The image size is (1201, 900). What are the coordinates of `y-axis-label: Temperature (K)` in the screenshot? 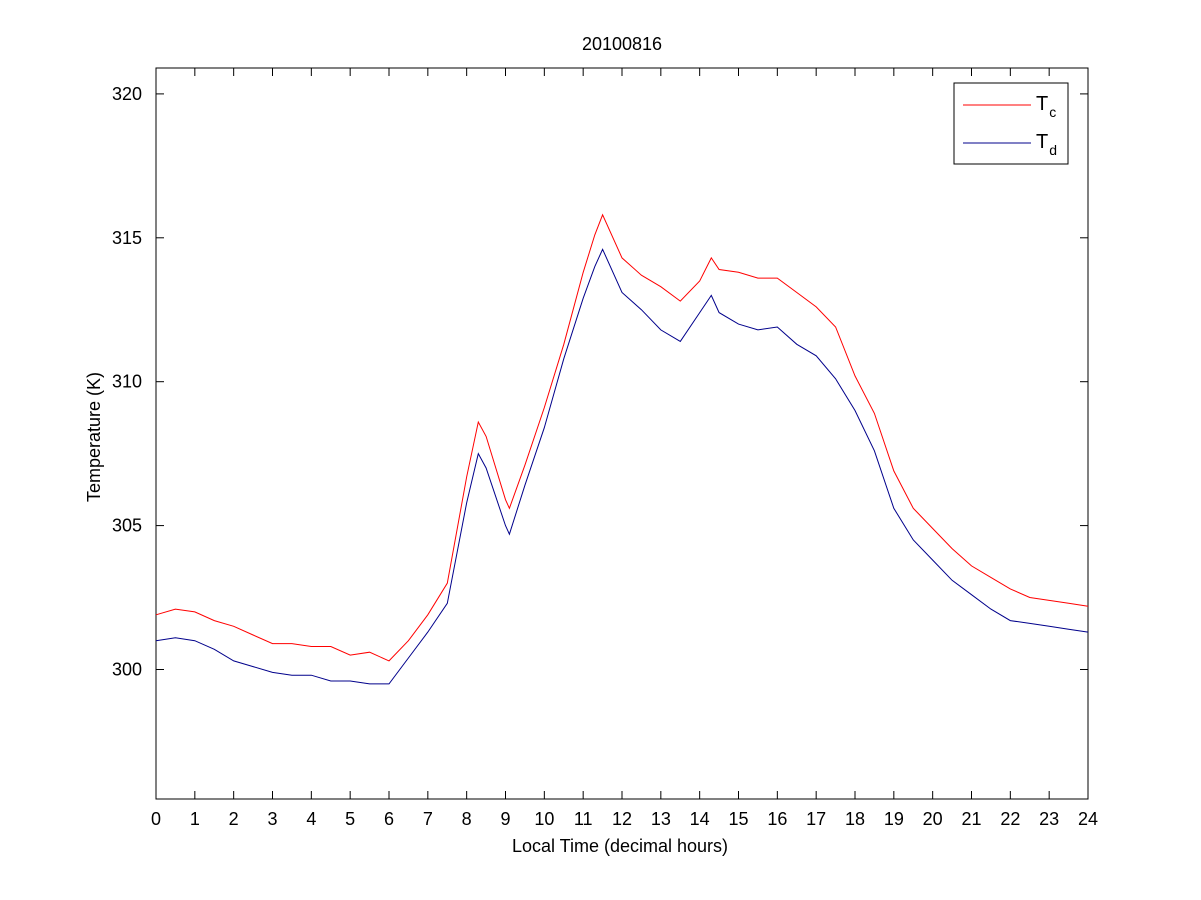 It's located at (94, 437).